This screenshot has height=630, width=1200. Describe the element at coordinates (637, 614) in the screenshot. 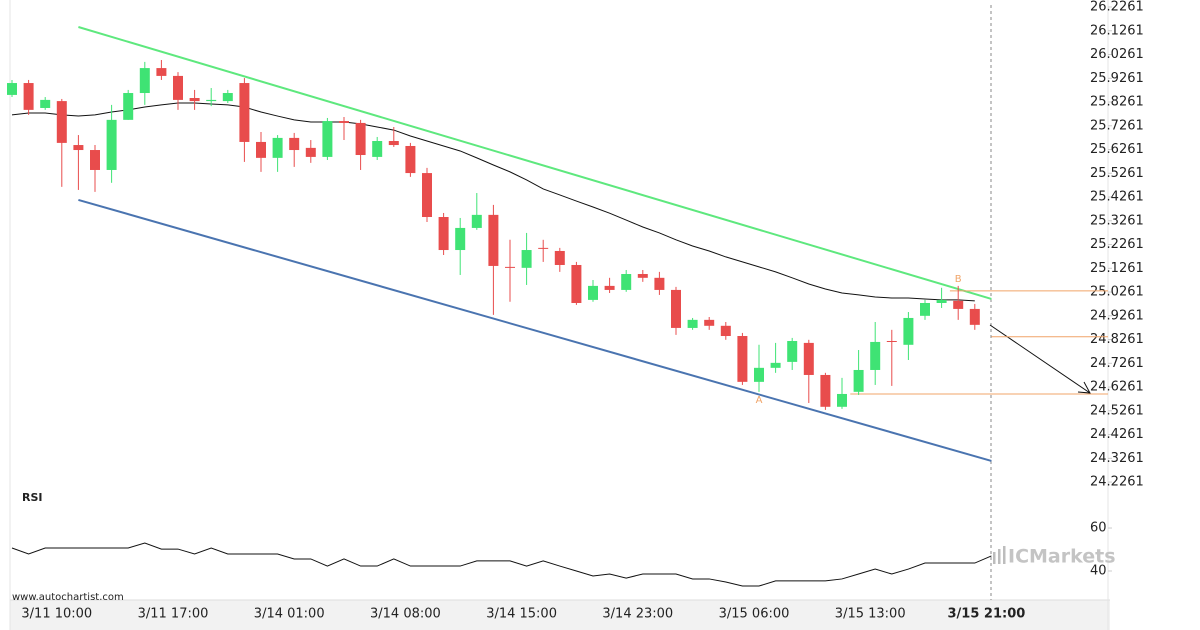

I see `x-tick-label: 3/14 23:00` at that location.